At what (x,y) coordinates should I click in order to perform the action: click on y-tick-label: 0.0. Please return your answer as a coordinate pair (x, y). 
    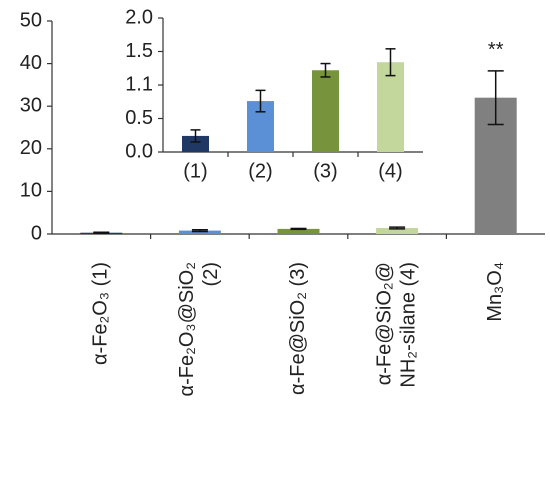
    Looking at the image, I should click on (139, 151).